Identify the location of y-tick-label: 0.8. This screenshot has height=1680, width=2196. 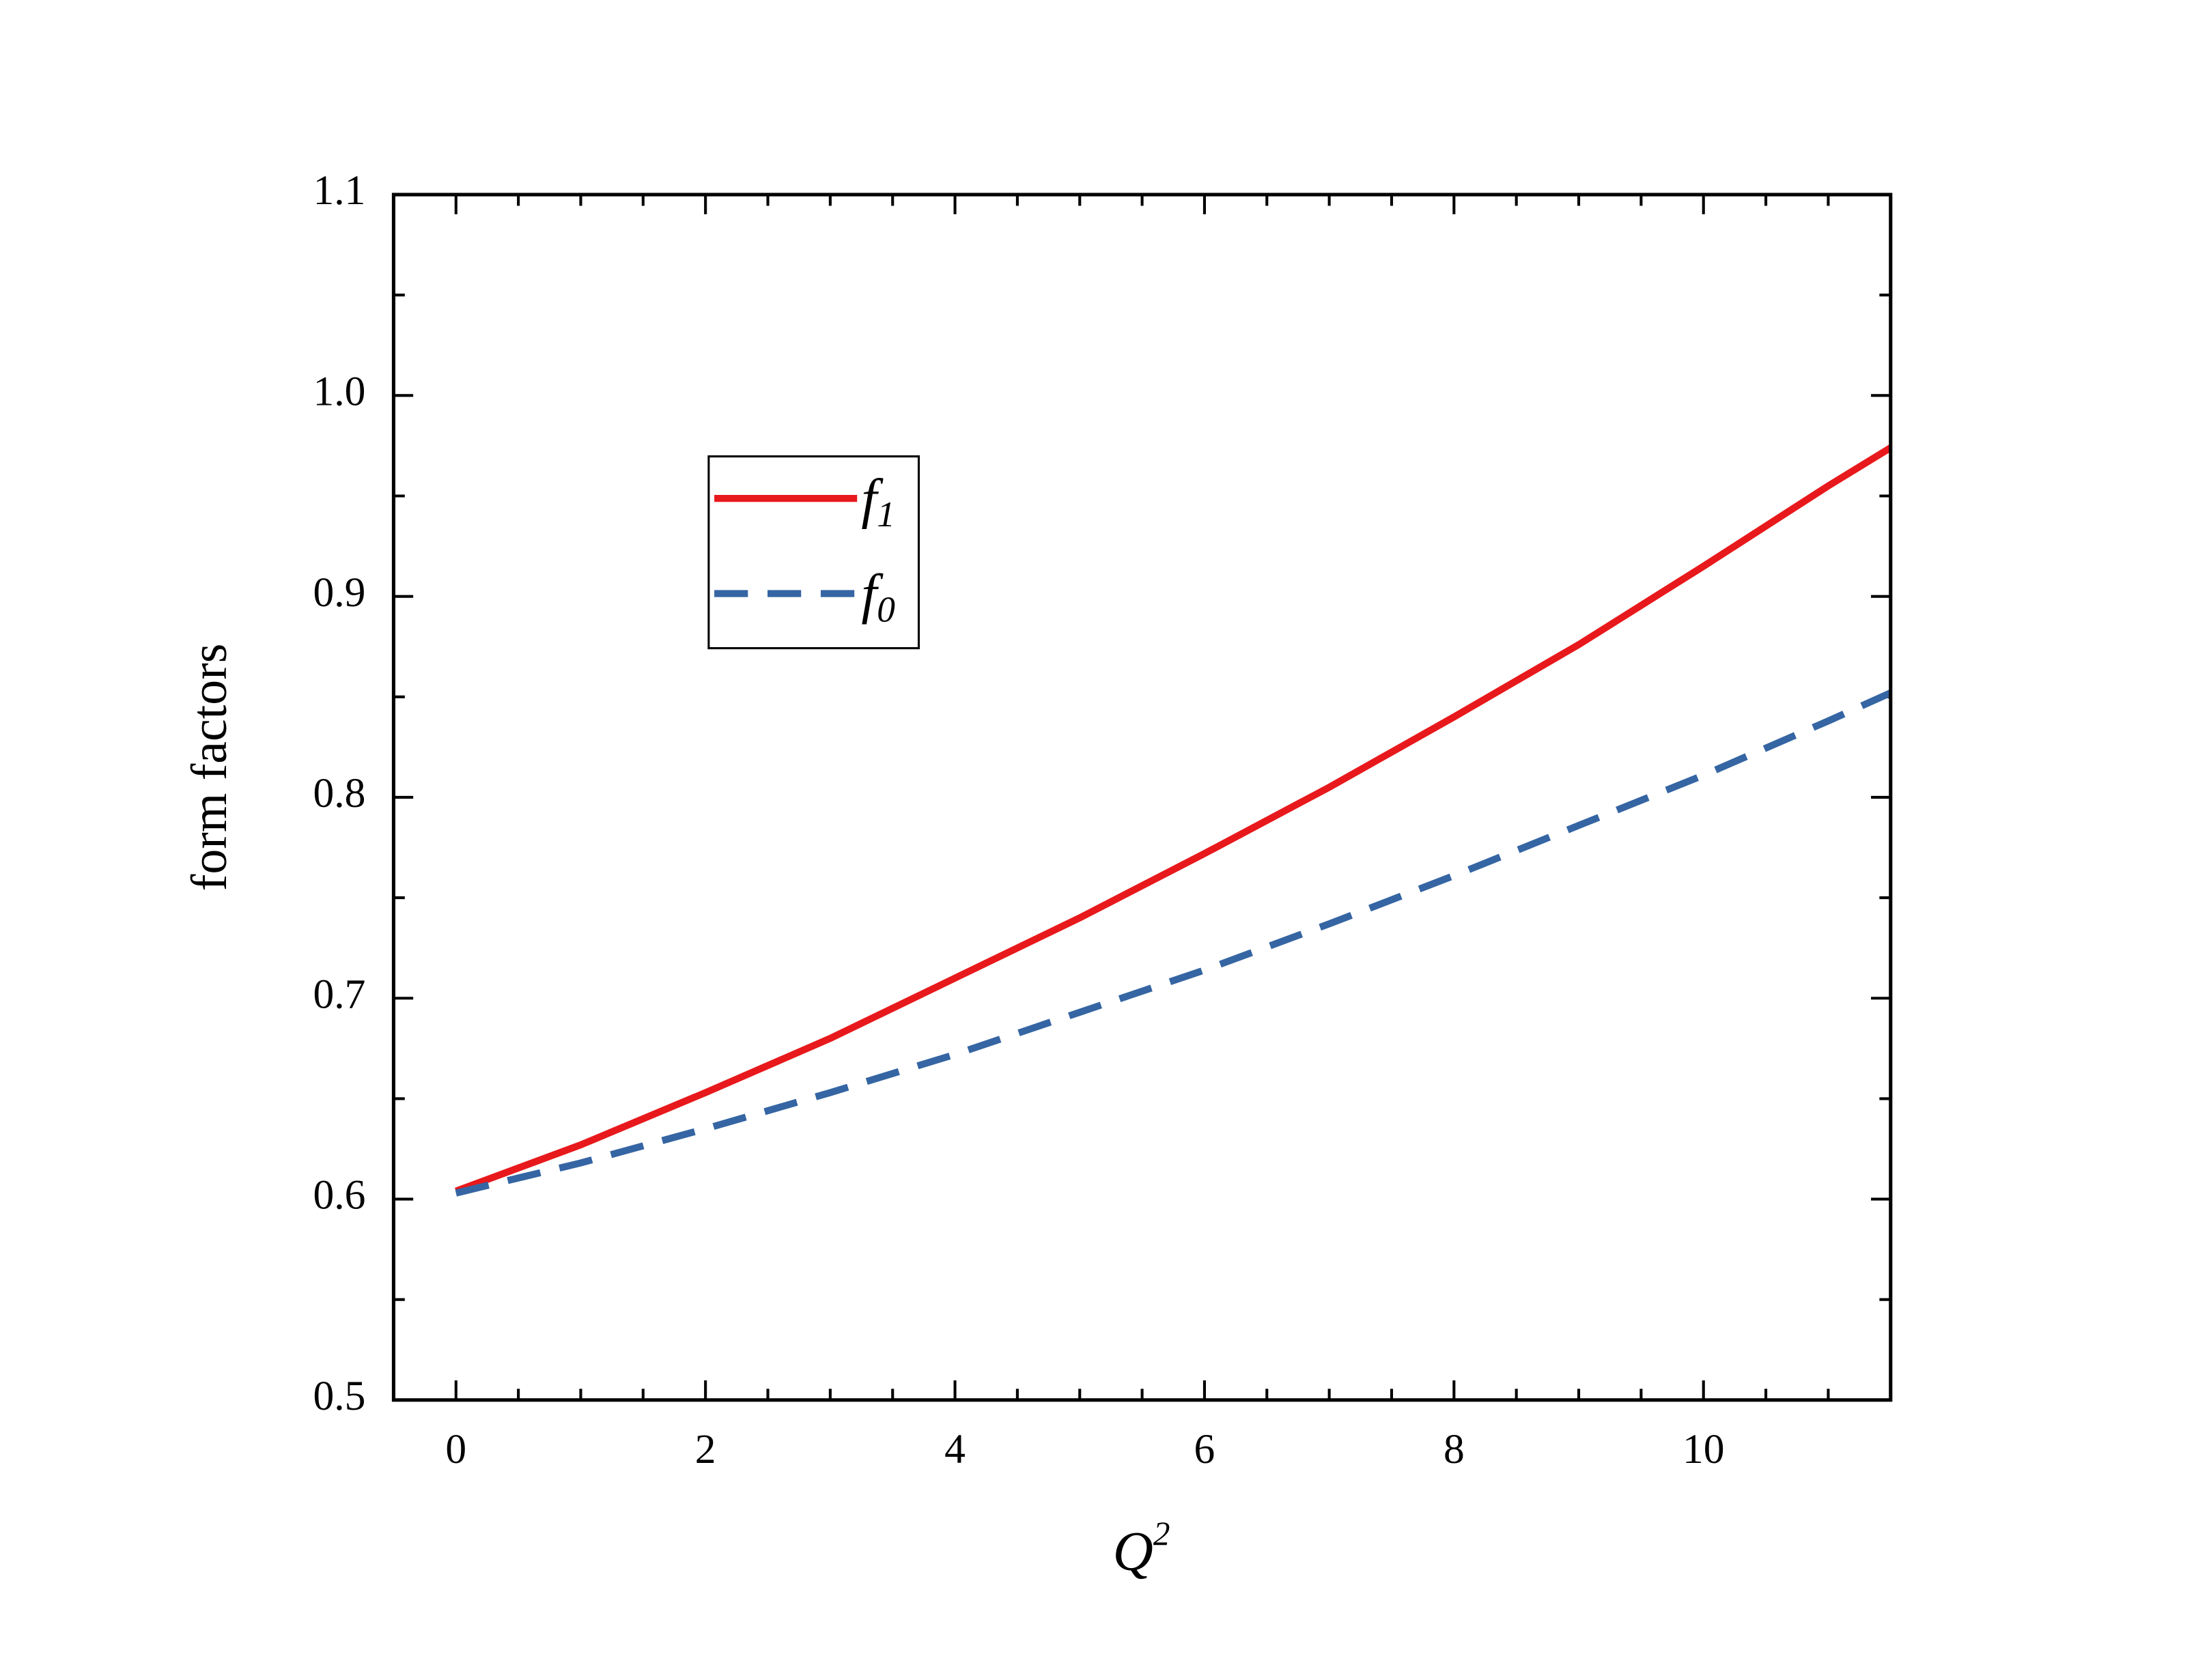
(339, 793).